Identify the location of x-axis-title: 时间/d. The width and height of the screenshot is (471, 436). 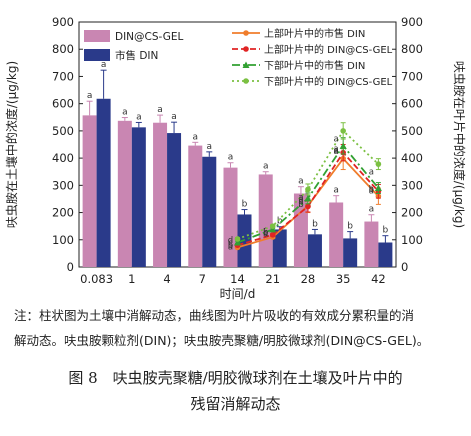
(238, 293).